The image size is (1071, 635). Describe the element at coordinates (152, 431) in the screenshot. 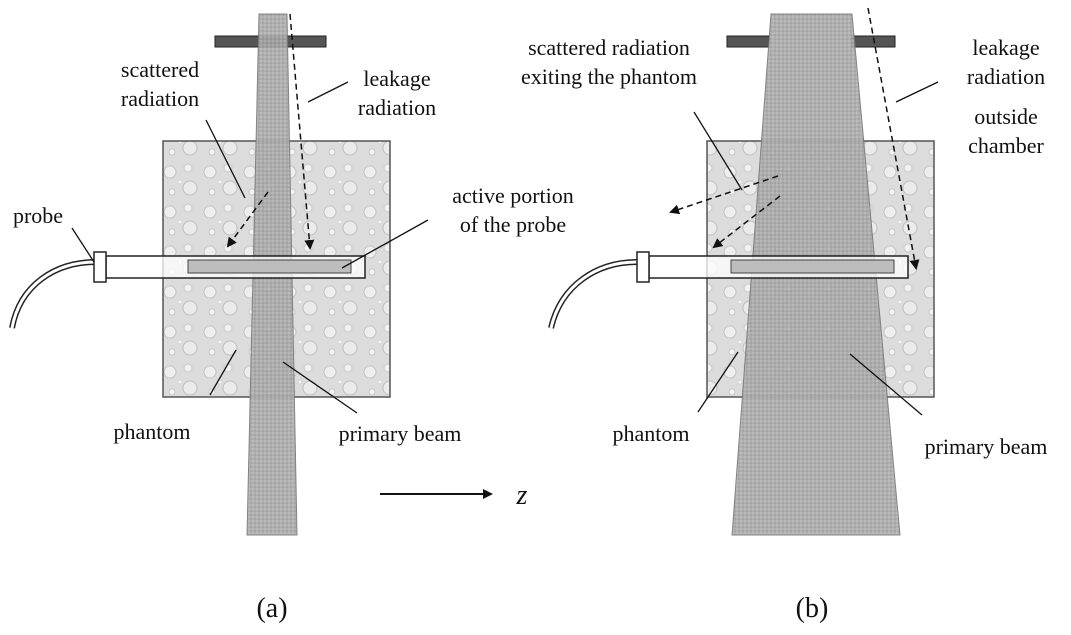

I see `phantom-label-a: phantom` at that location.